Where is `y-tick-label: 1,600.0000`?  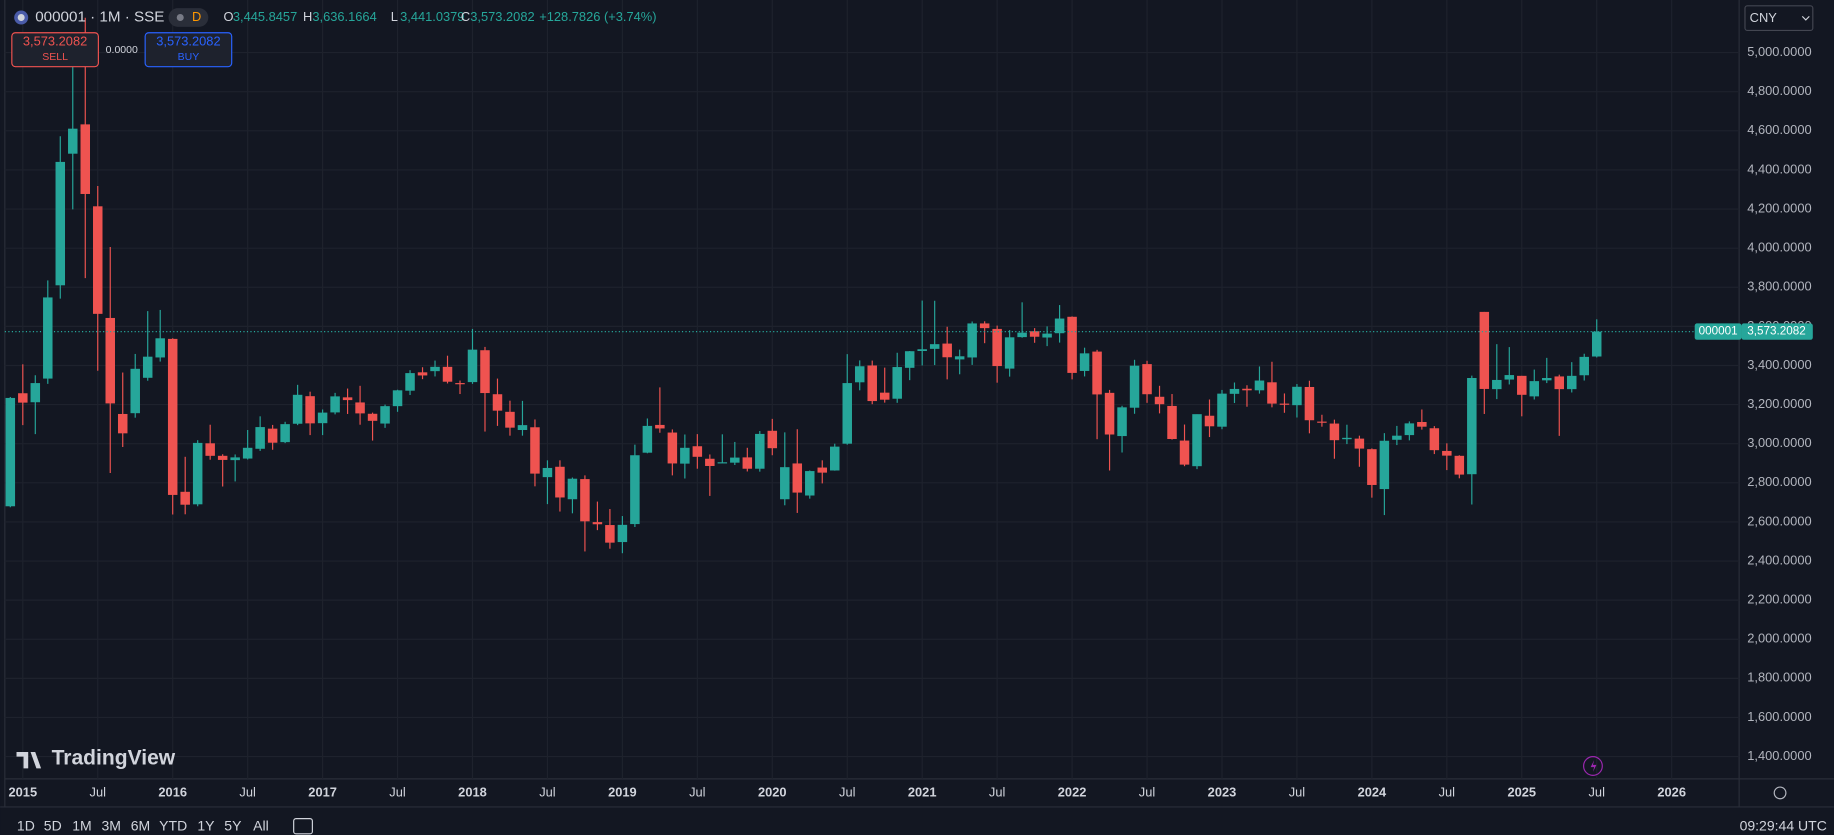 y-tick-label: 1,600.0000 is located at coordinates (1779, 716).